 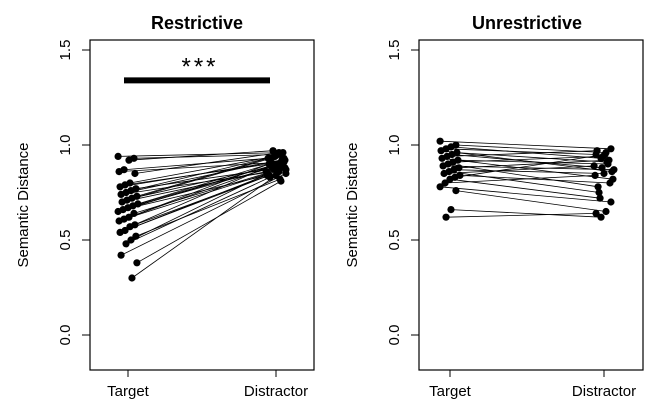 What do you see at coordinates (197, 23) in the screenshot?
I see `chart-title: Restrictive` at bounding box center [197, 23].